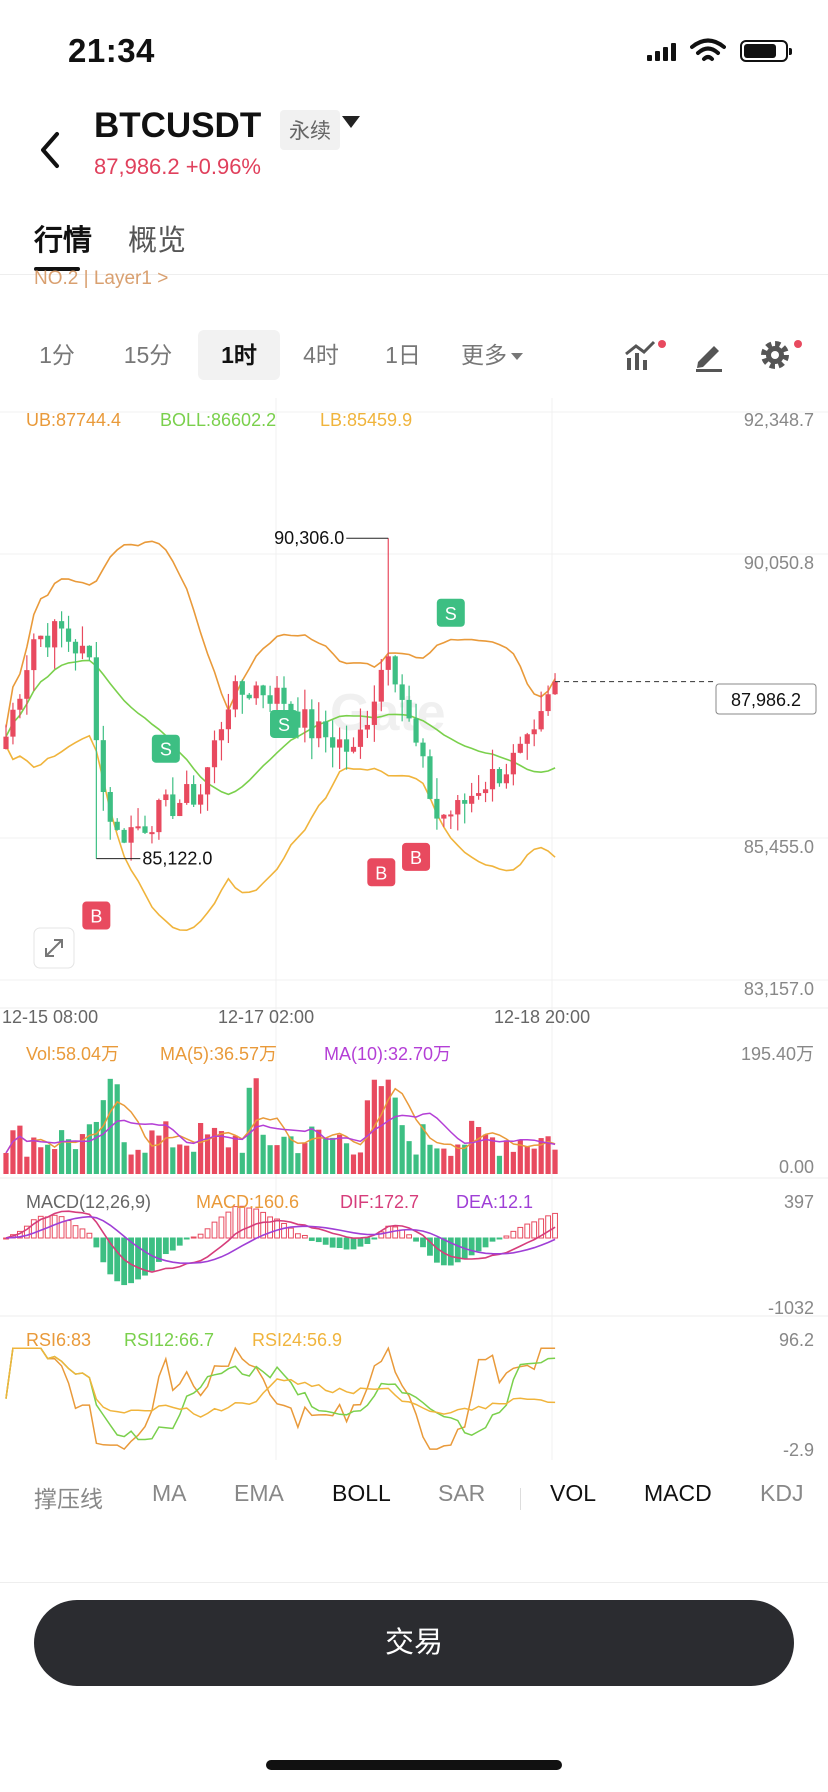 The width and height of the screenshot is (828, 1792). What do you see at coordinates (54, 948) in the screenshot?
I see `expand-icon` at bounding box center [54, 948].